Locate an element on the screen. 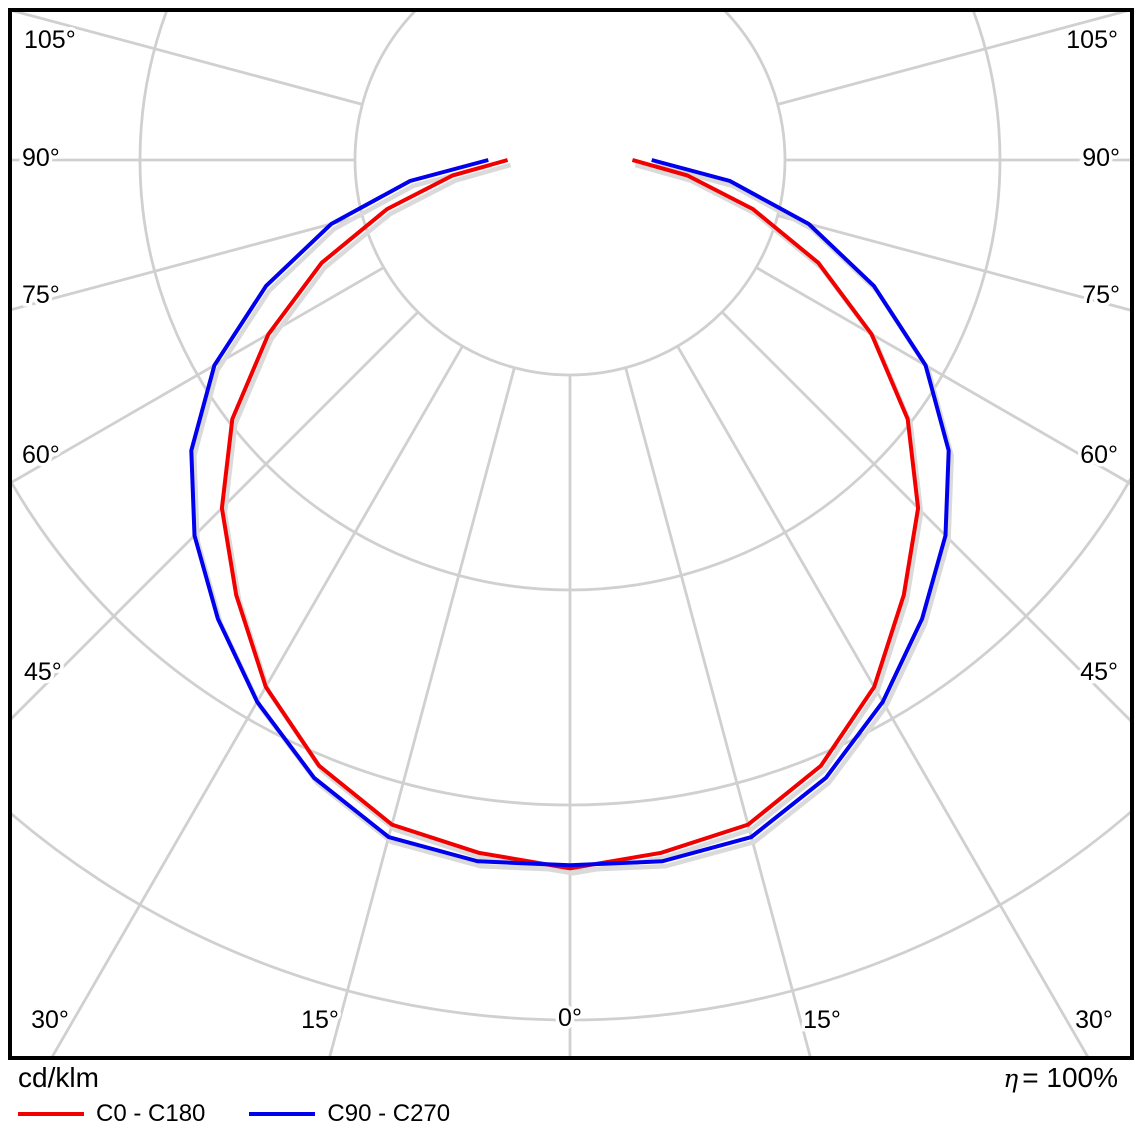 This screenshot has width=1142, height=1132. legend-item-c90-c270: C90 - C270 is located at coordinates (349, 1114).